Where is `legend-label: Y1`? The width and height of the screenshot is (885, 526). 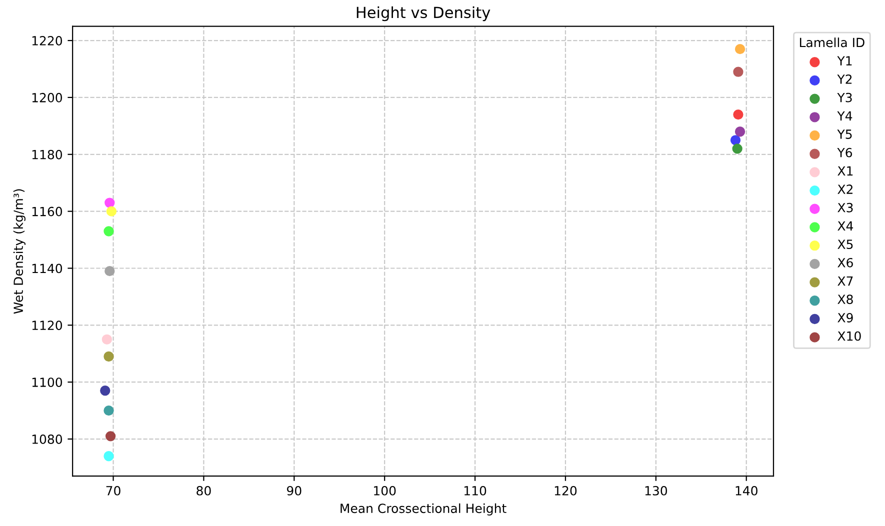
legend-label: Y1 is located at coordinates (844, 61).